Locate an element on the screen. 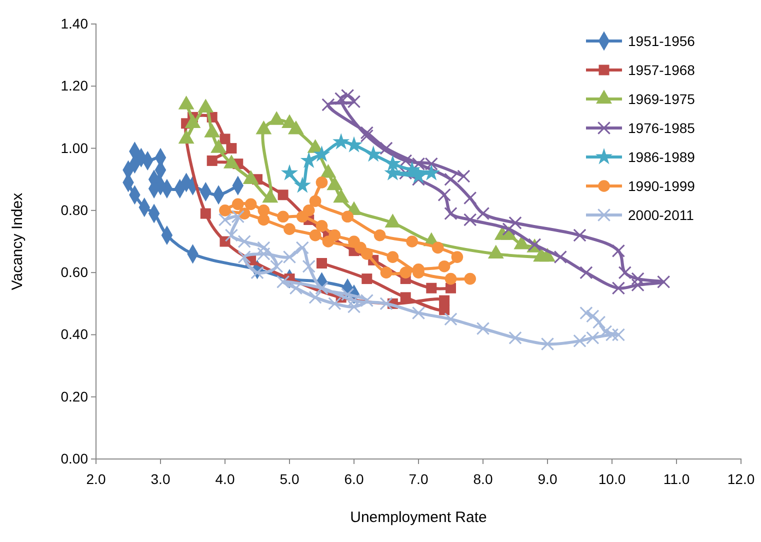  legend-label: 1990-1999 is located at coordinates (662, 186).